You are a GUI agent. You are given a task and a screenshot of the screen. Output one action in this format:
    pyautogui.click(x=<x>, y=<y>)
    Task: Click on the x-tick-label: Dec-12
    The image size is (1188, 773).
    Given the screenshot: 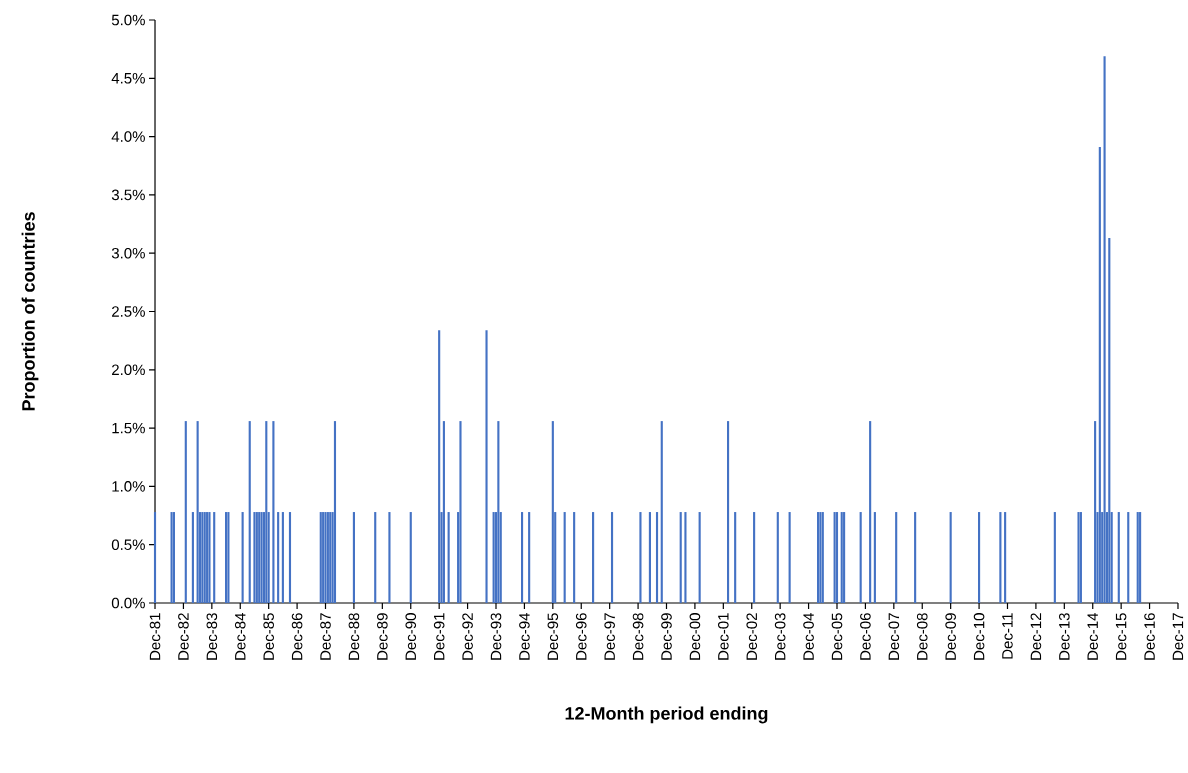 What is the action you would take?
    pyautogui.click(x=1036, y=636)
    